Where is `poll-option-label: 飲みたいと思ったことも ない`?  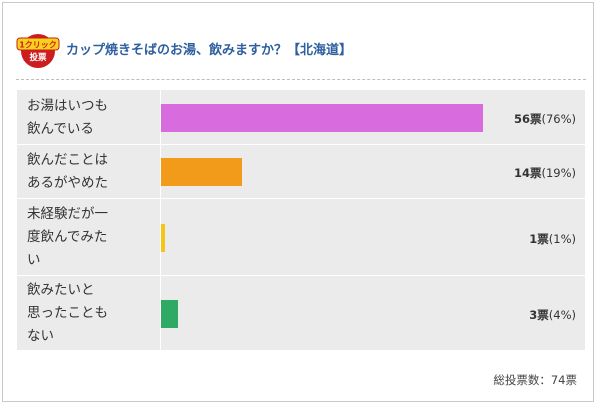
poll-option-label: 飲みたいと思ったことも ない is located at coordinates (88, 313).